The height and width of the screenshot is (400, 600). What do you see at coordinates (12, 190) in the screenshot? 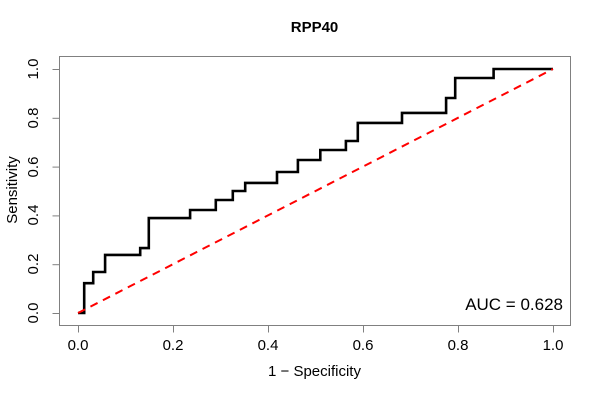
I see `y-axis-label: Sensitivity` at bounding box center [12, 190].